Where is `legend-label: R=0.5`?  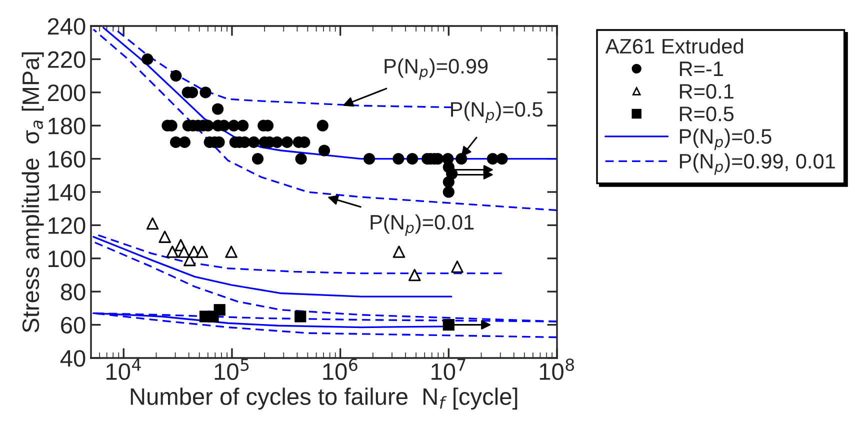 legend-label: R=0.5 is located at coordinates (707, 114).